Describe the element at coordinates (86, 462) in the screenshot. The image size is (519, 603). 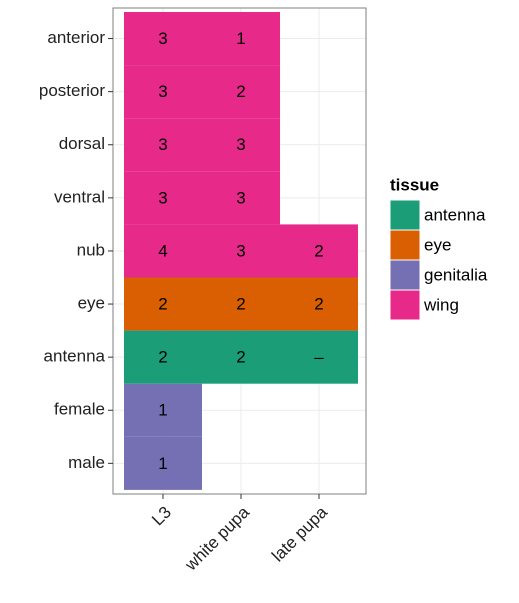
I see `y-tick-label: male` at that location.